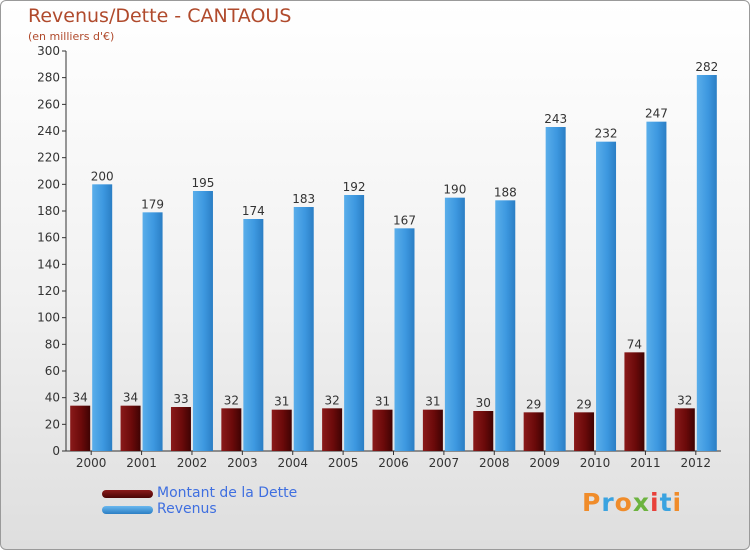 Image resolution: width=750 pixels, height=550 pixels. Describe the element at coordinates (192, 463) in the screenshot. I see `x-tick-label: 2002` at that location.